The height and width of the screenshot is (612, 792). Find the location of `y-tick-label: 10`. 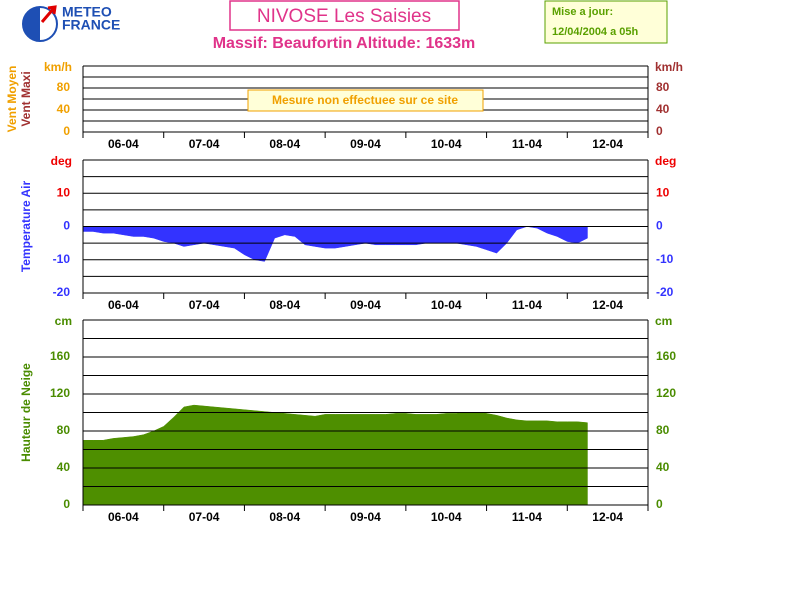

y-tick-label: 10 is located at coordinates (64, 192).